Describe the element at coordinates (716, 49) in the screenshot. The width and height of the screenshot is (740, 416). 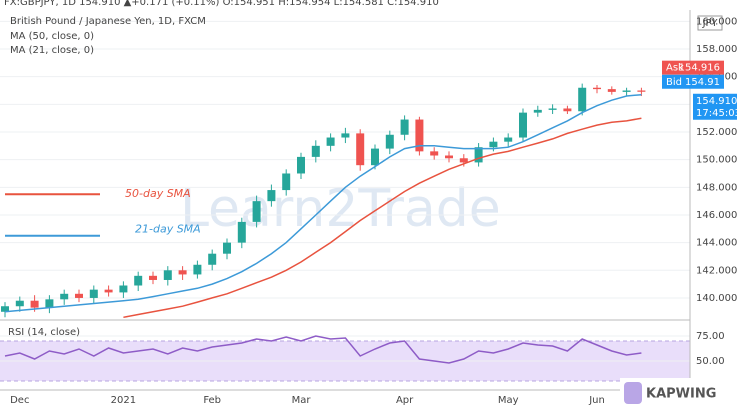
I see `y-tick-label: 158.000` at that location.